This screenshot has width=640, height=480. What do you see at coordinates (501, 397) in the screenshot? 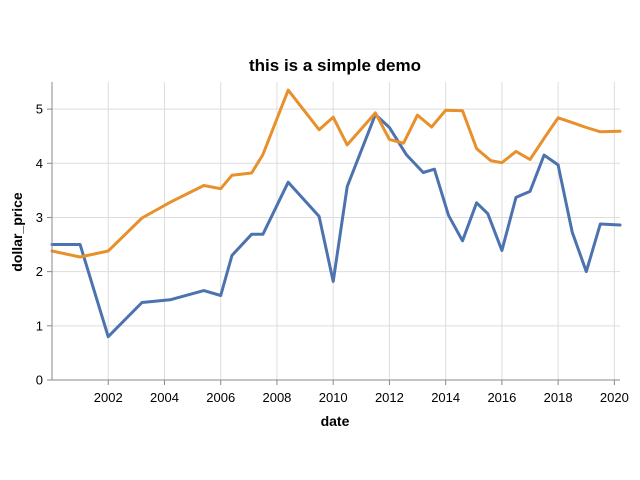
I see `x-tick-label: 2016` at bounding box center [501, 397].